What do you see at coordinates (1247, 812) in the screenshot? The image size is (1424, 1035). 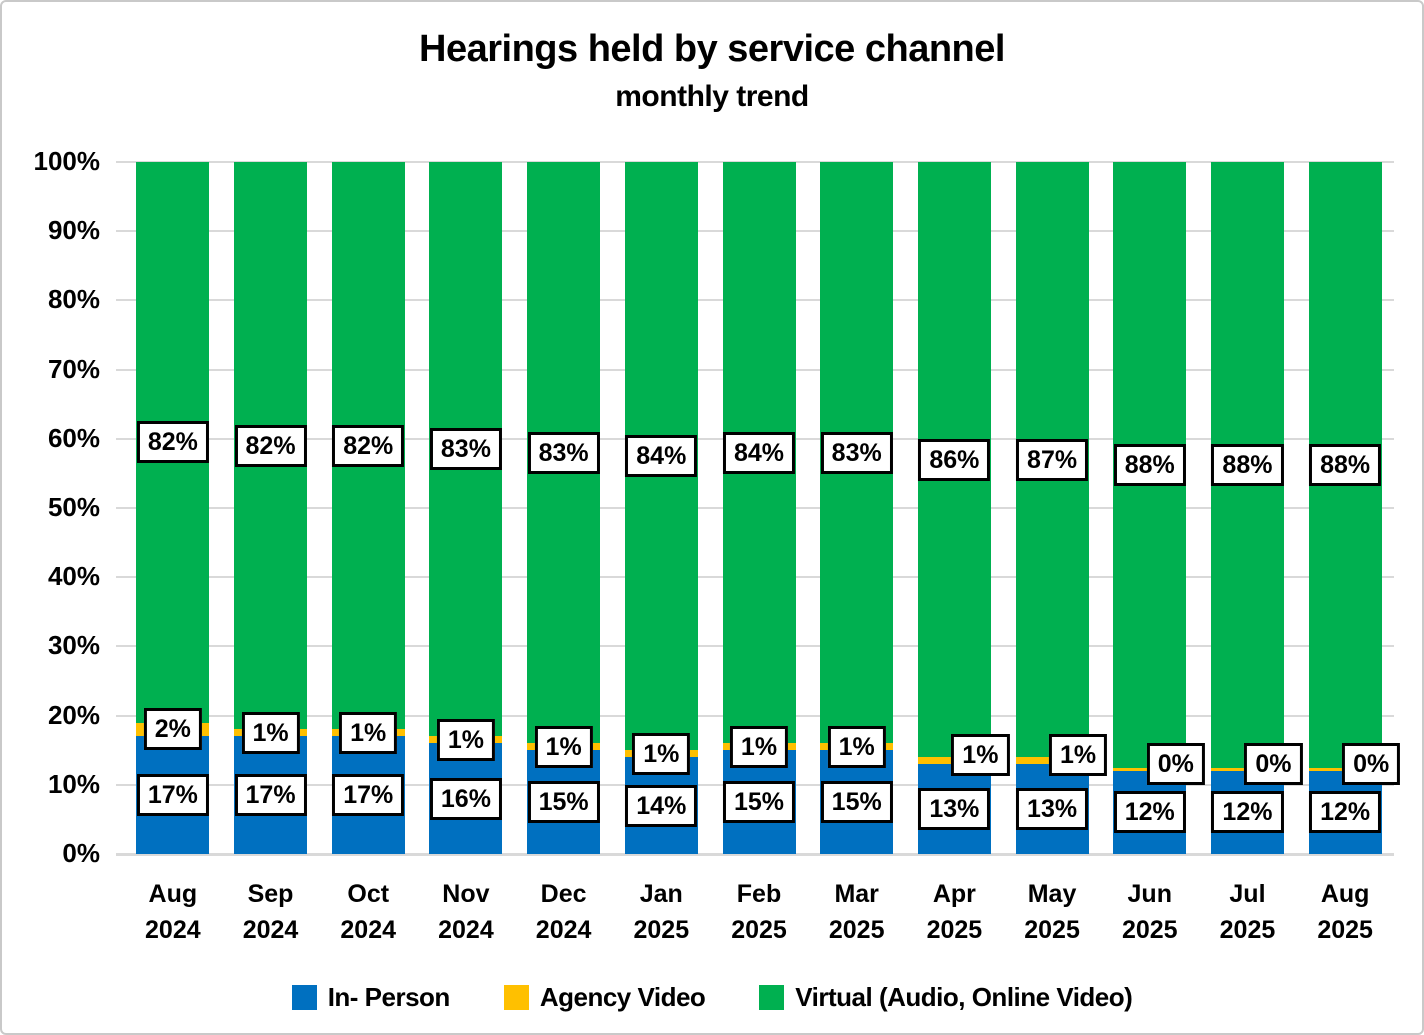 I see `data-label-in-person-jul-2025: 12%` at bounding box center [1247, 812].